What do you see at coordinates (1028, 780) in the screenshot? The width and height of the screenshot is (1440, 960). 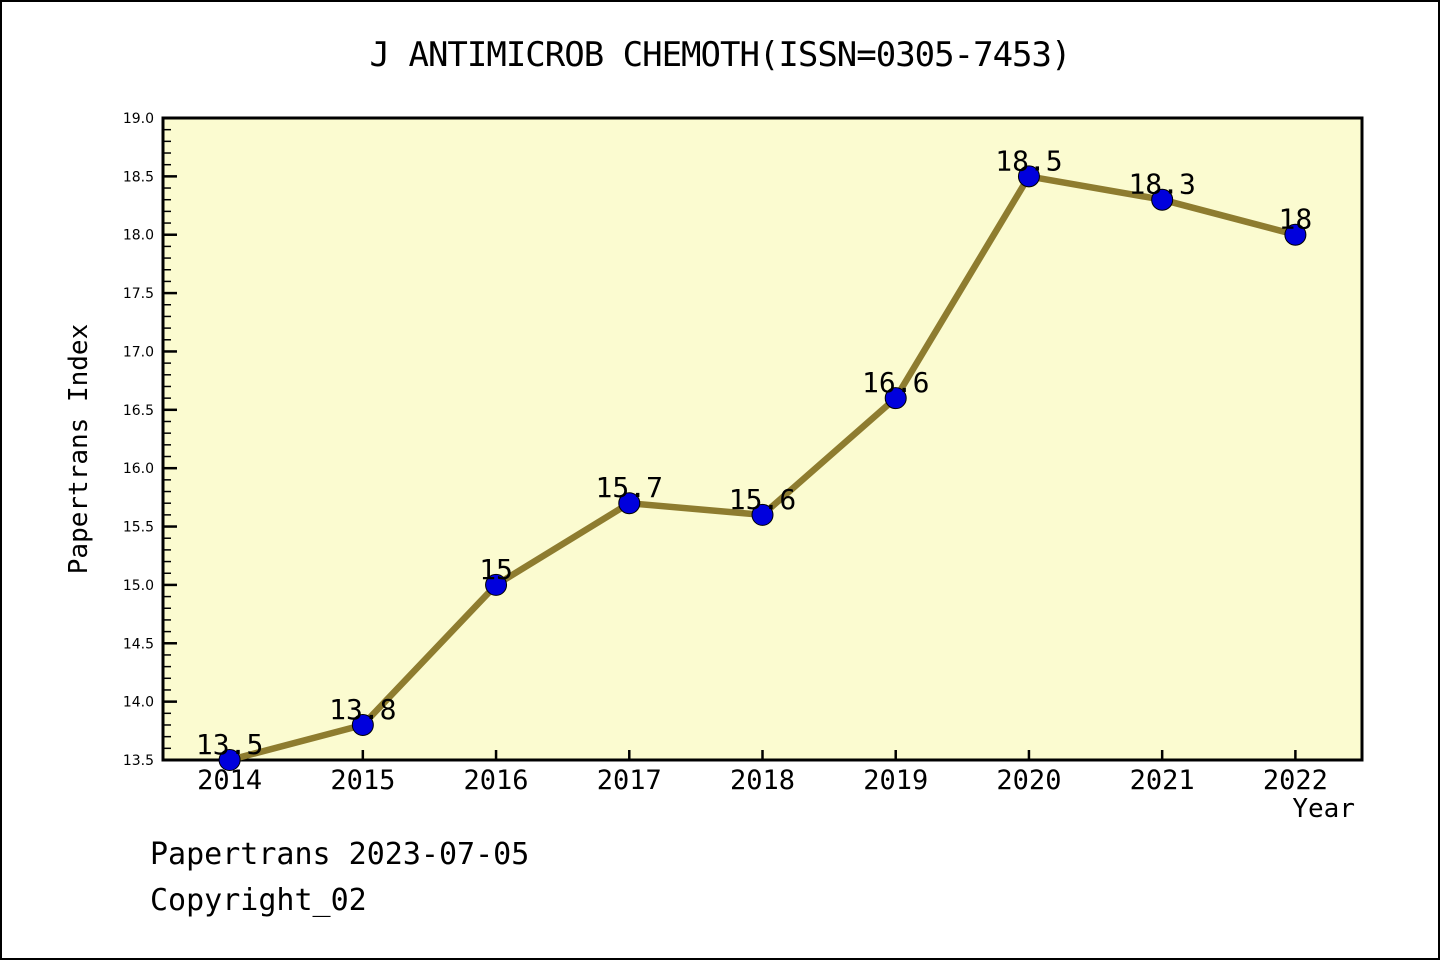 I see `x-tick-label: 2020` at bounding box center [1028, 780].